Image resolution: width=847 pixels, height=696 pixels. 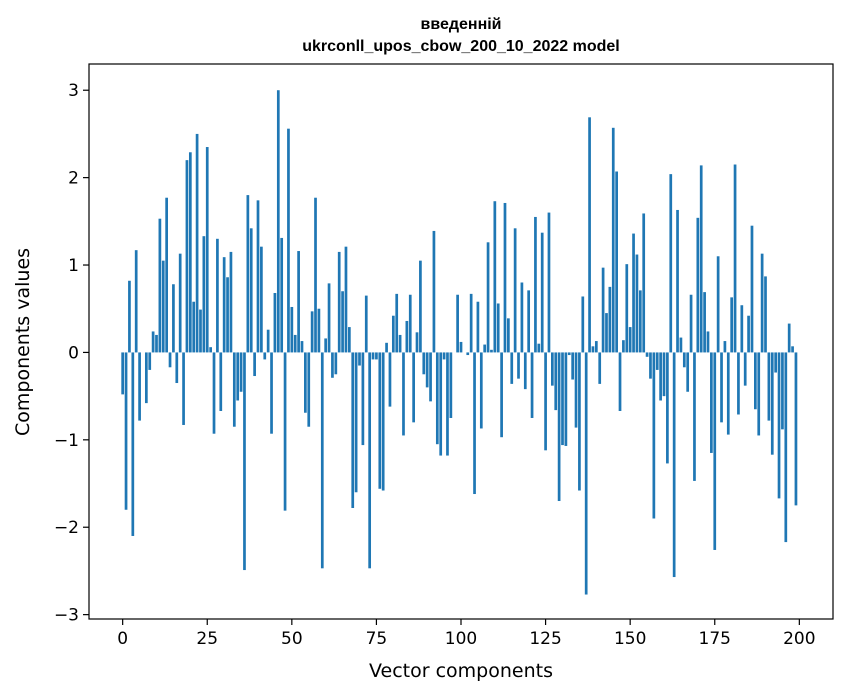 What do you see at coordinates (630, 639) in the screenshot?
I see `x-tick-label: 150` at bounding box center [630, 639].